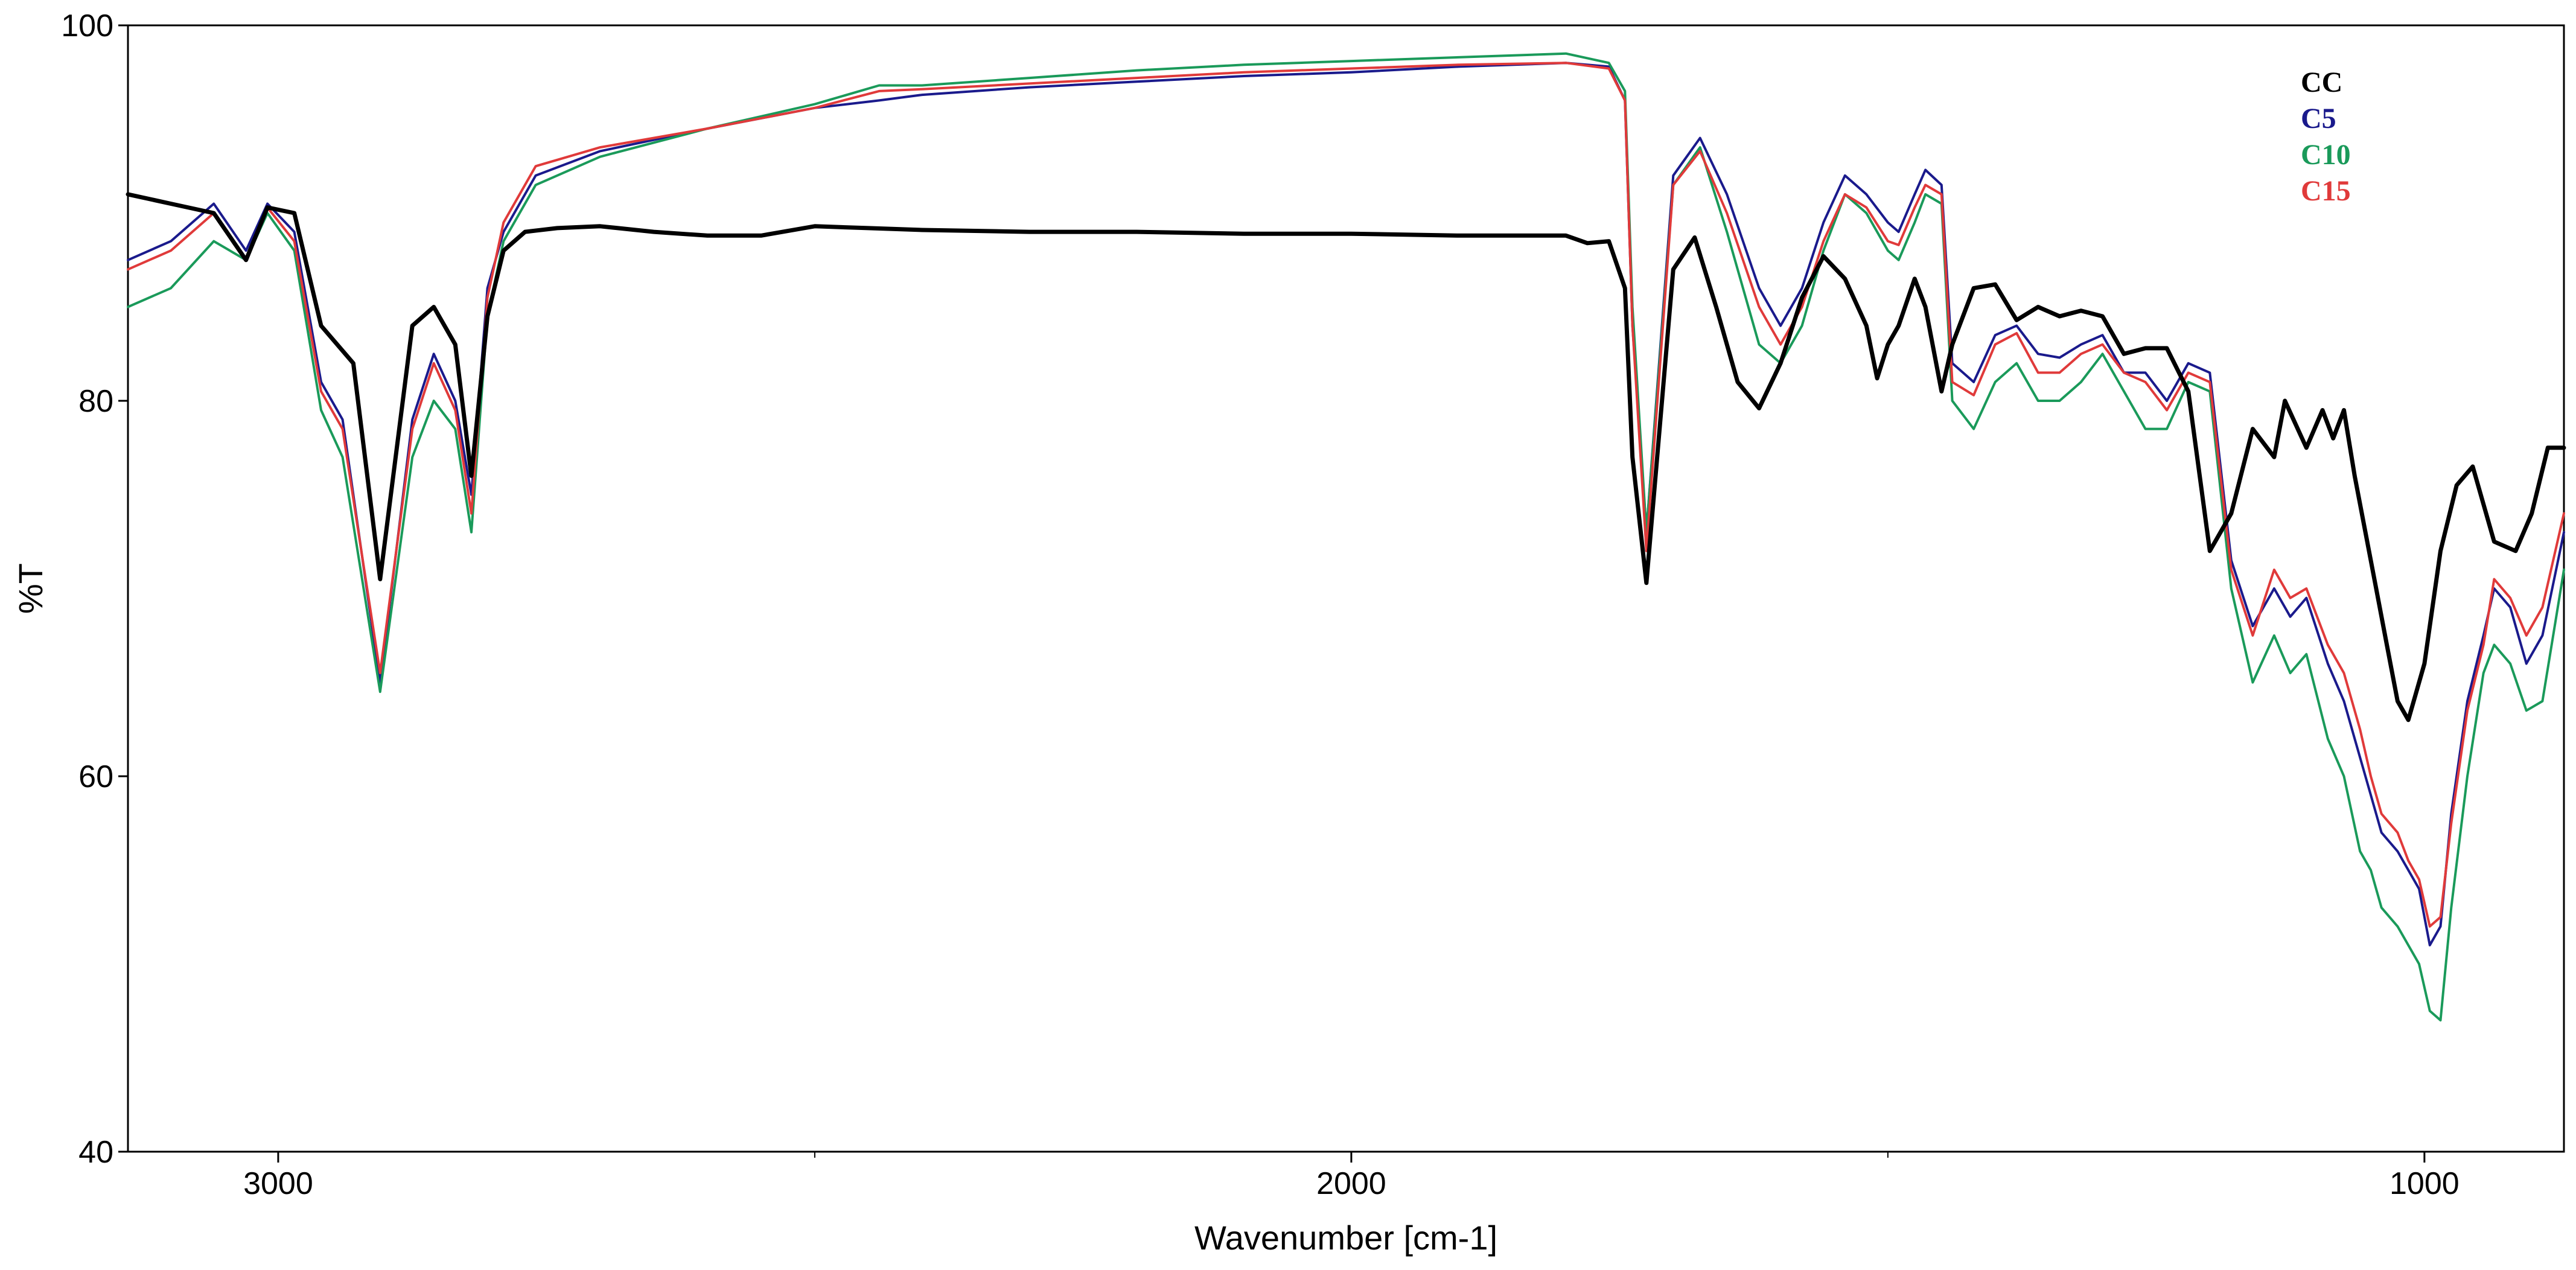 The height and width of the screenshot is (1270, 2576). I want to click on y-tick-label-100: 100, so click(87, 26).